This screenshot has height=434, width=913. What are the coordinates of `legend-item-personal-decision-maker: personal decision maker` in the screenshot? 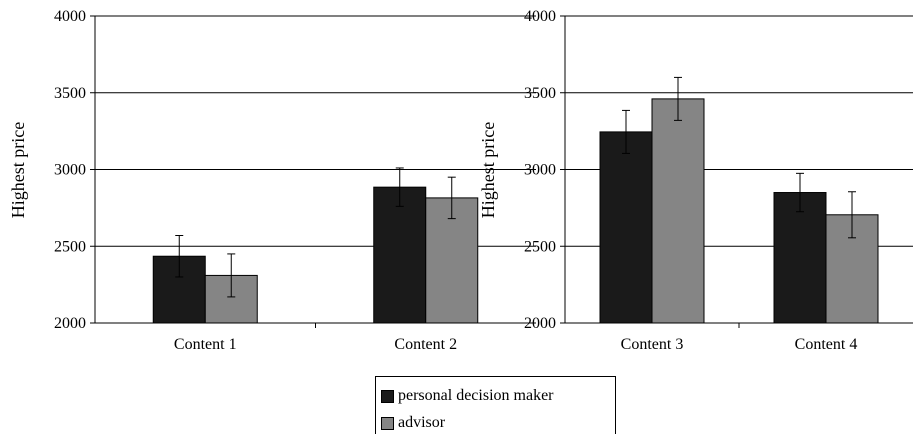 It's located at (467, 396).